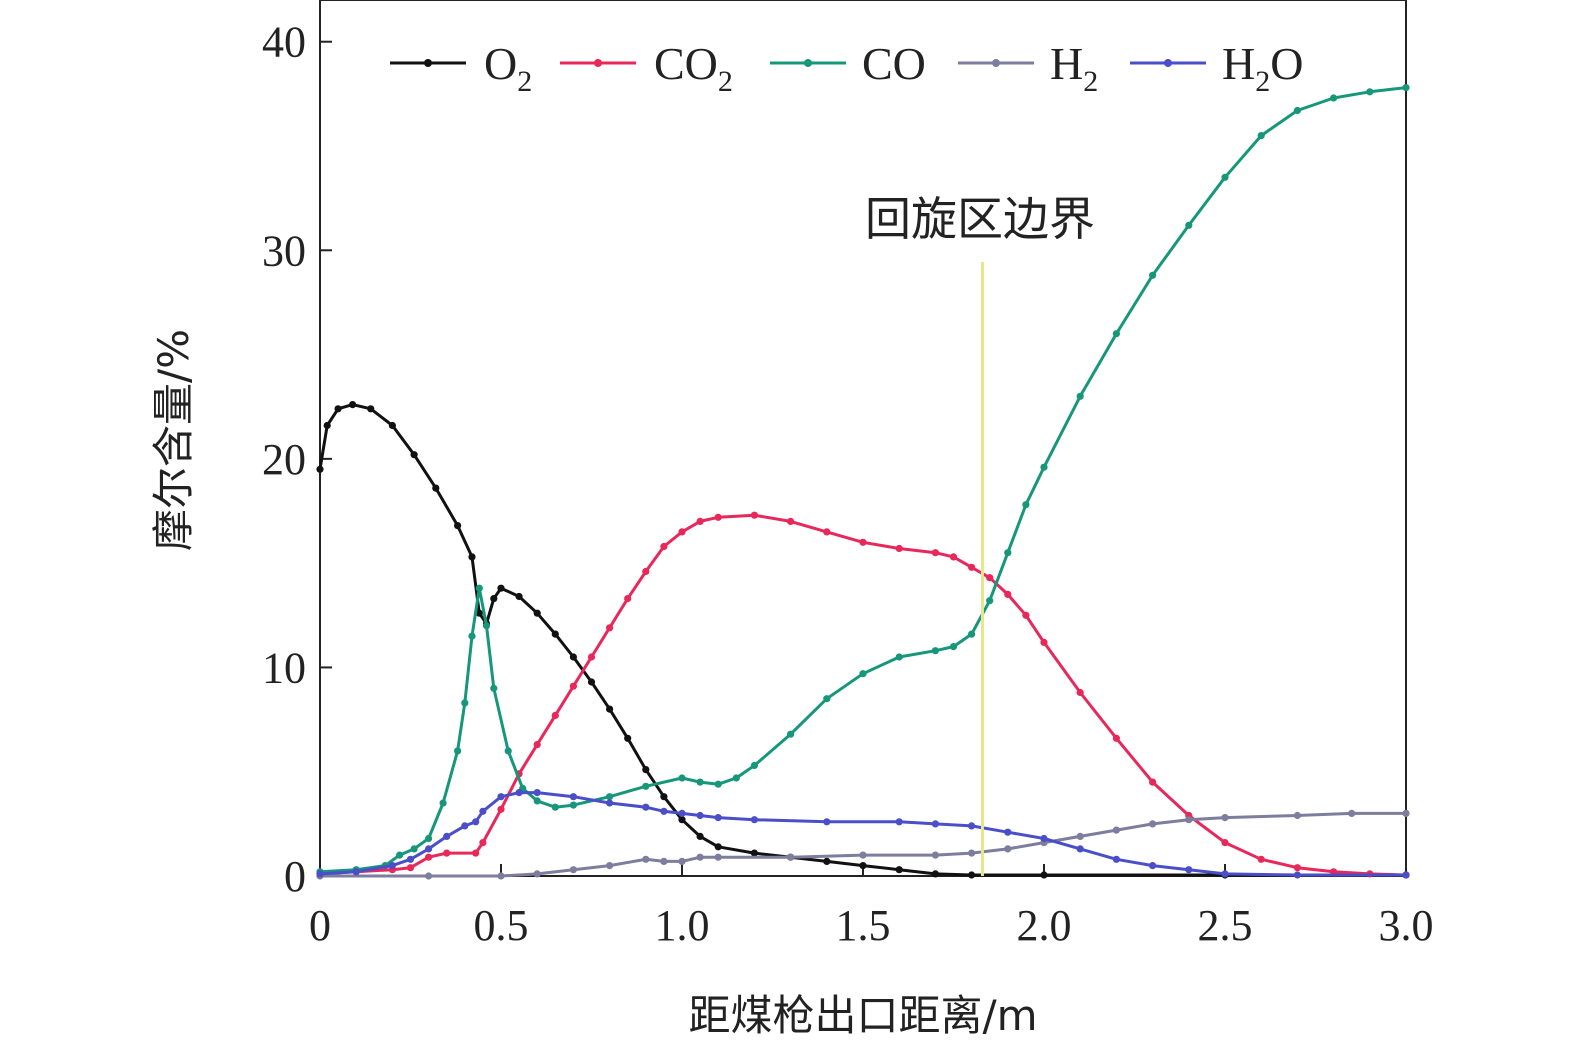 The image size is (1575, 1052). I want to click on y-tick-label: 20, so click(284, 459).